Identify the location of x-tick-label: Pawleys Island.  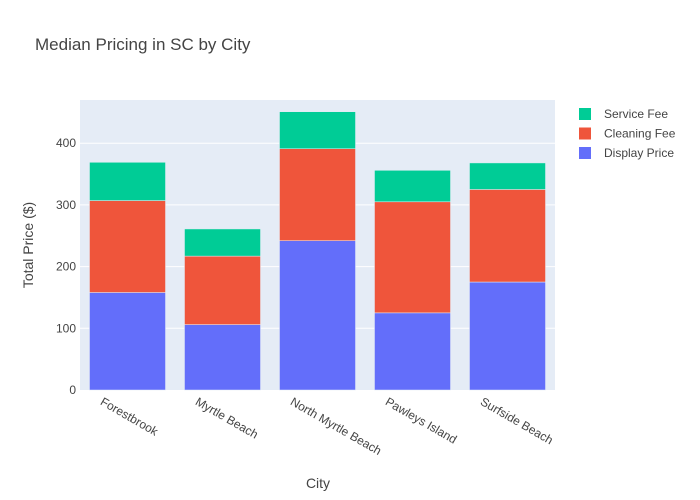
(421, 420).